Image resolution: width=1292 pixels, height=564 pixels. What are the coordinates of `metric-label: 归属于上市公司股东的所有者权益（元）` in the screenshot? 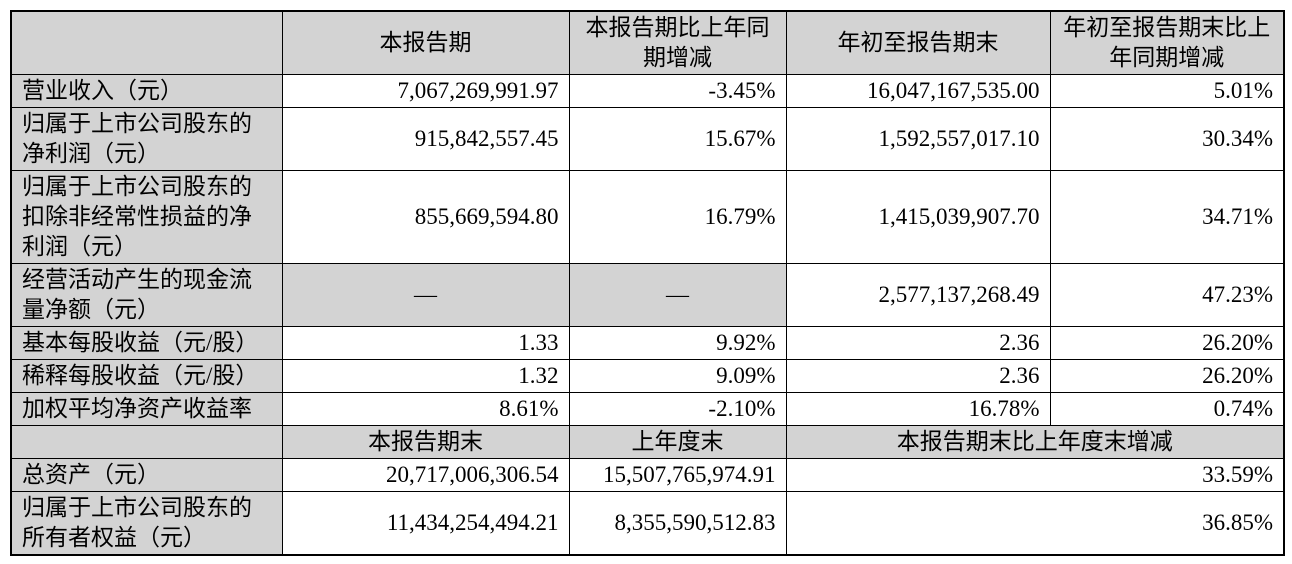 It's located at (146, 523).